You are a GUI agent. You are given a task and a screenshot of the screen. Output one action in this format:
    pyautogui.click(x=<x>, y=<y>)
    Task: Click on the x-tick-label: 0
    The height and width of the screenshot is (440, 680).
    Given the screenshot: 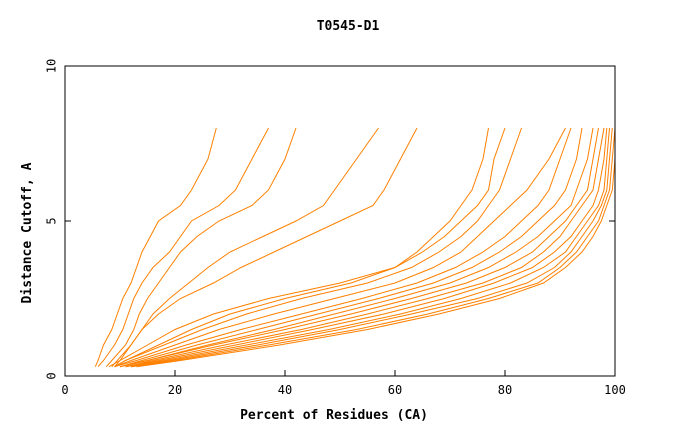 What is the action you would take?
    pyautogui.click(x=64, y=390)
    